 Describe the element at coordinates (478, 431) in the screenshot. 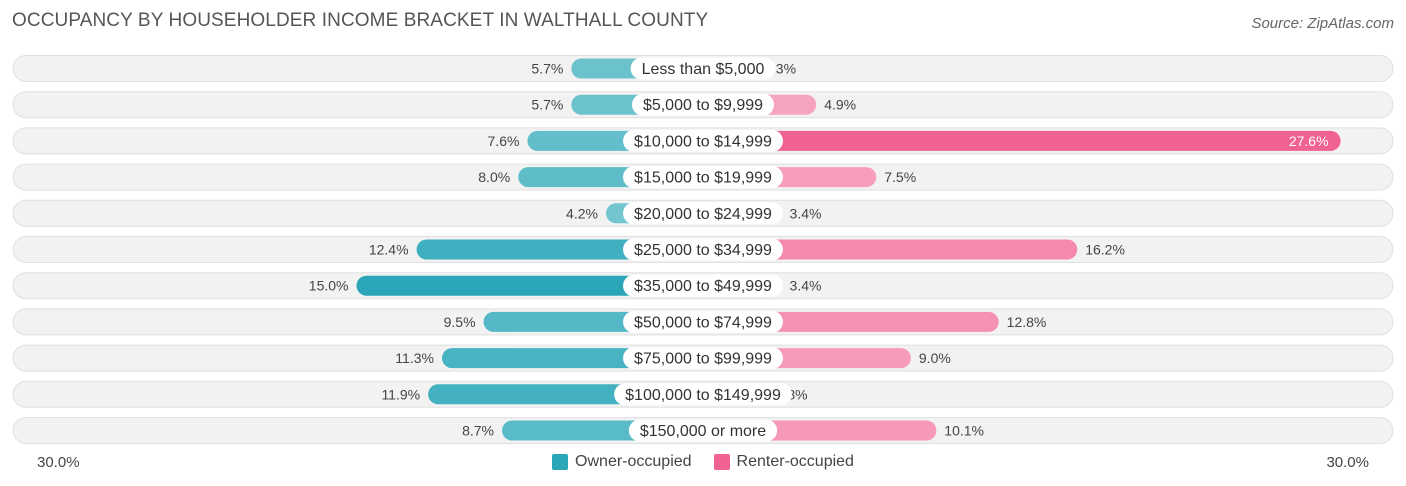

I see `owner-value-label: 8.7%` at that location.